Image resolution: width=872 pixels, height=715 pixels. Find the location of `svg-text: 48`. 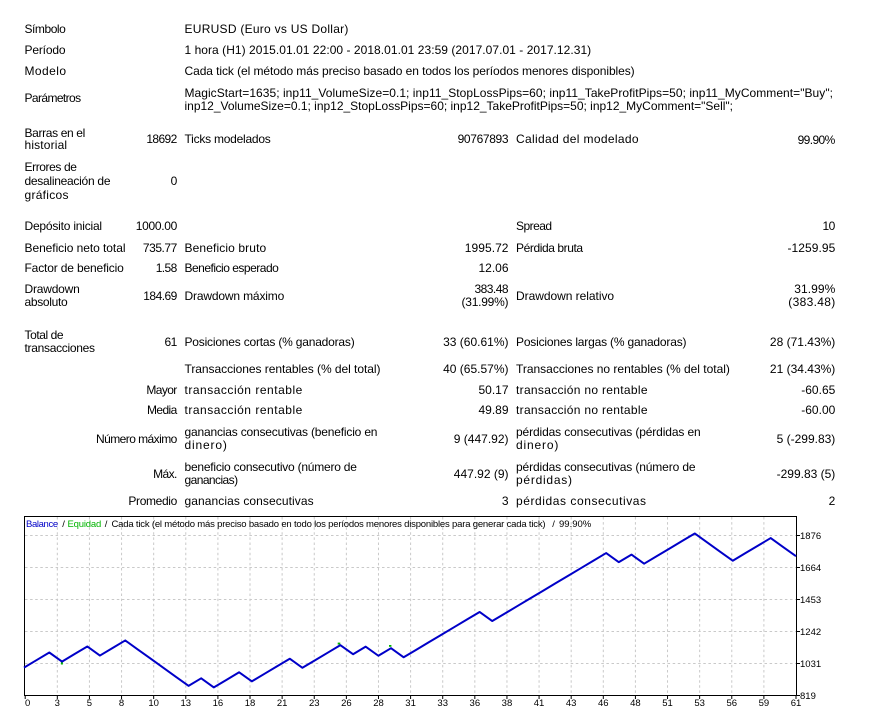

svg-text: 48 is located at coordinates (635, 703).